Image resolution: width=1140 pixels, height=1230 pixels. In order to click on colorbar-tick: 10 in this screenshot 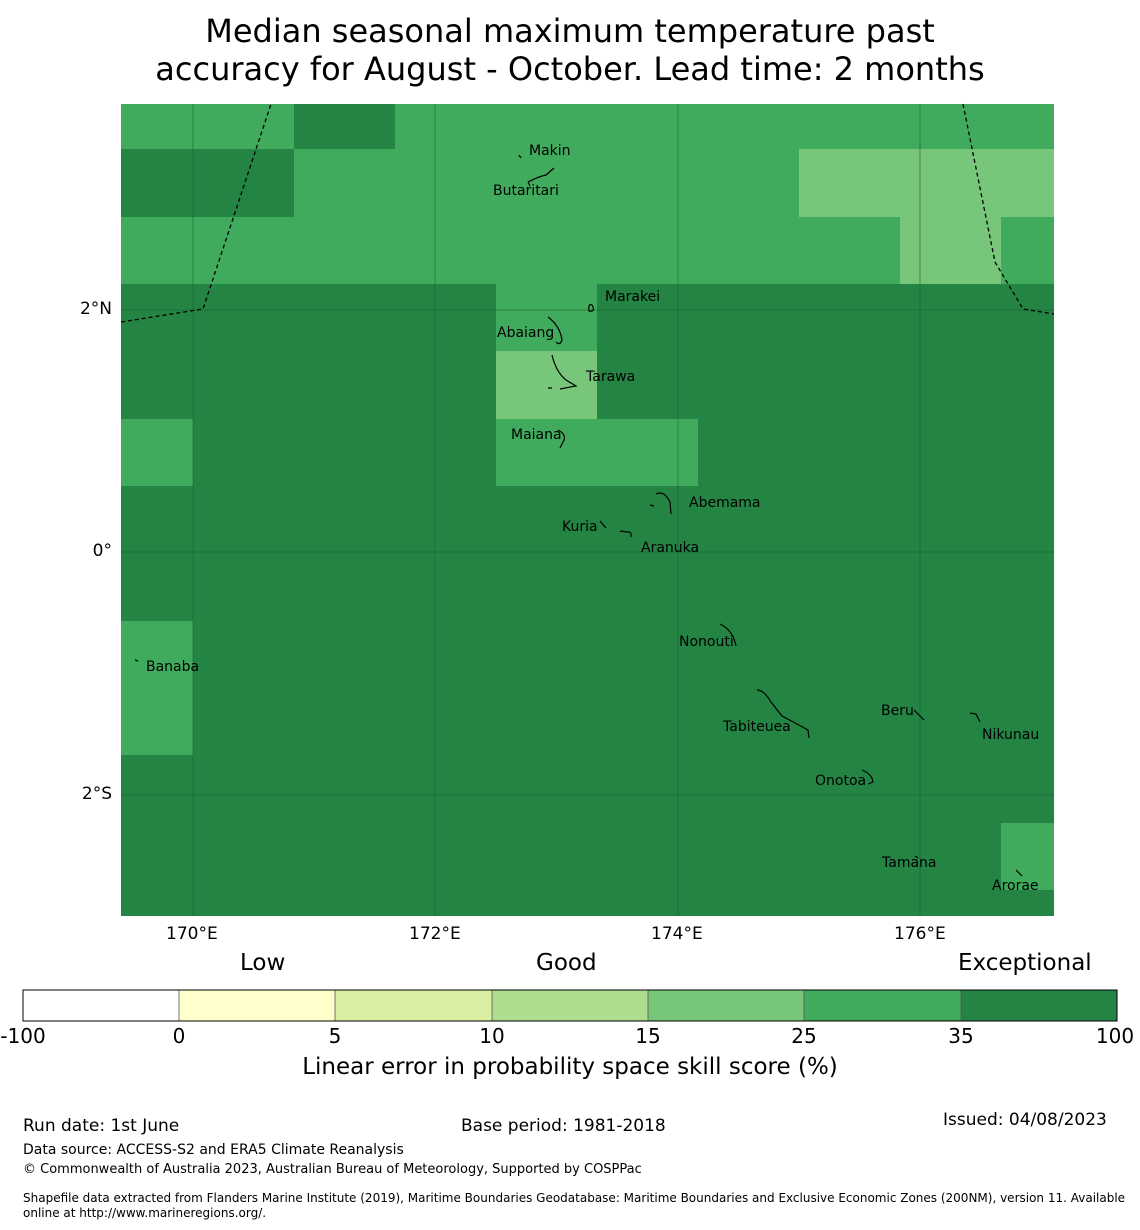, I will do `click(492, 1036)`.